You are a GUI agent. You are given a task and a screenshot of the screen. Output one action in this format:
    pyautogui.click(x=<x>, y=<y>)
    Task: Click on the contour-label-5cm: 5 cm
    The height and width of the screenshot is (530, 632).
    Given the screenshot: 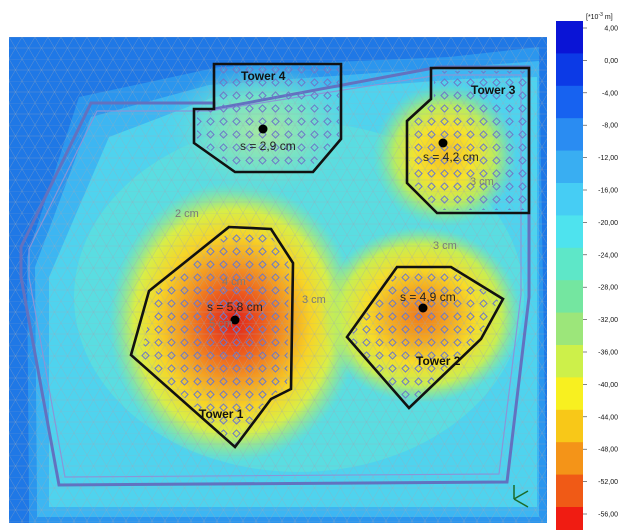 What is the action you would take?
    pyautogui.click(x=221, y=324)
    